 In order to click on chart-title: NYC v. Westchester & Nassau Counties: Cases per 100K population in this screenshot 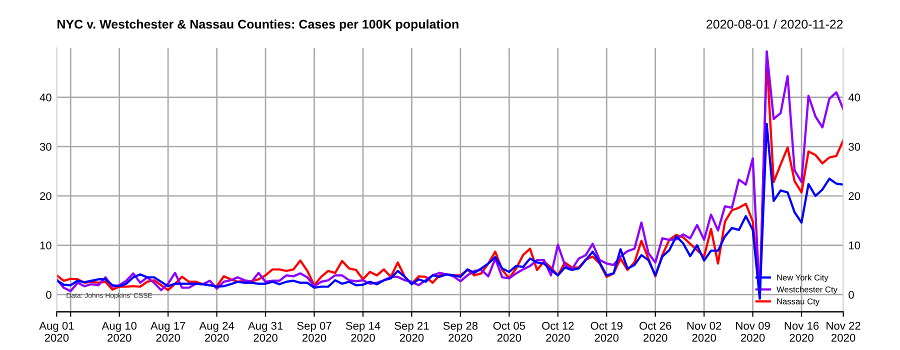, I will do `click(258, 25)`.